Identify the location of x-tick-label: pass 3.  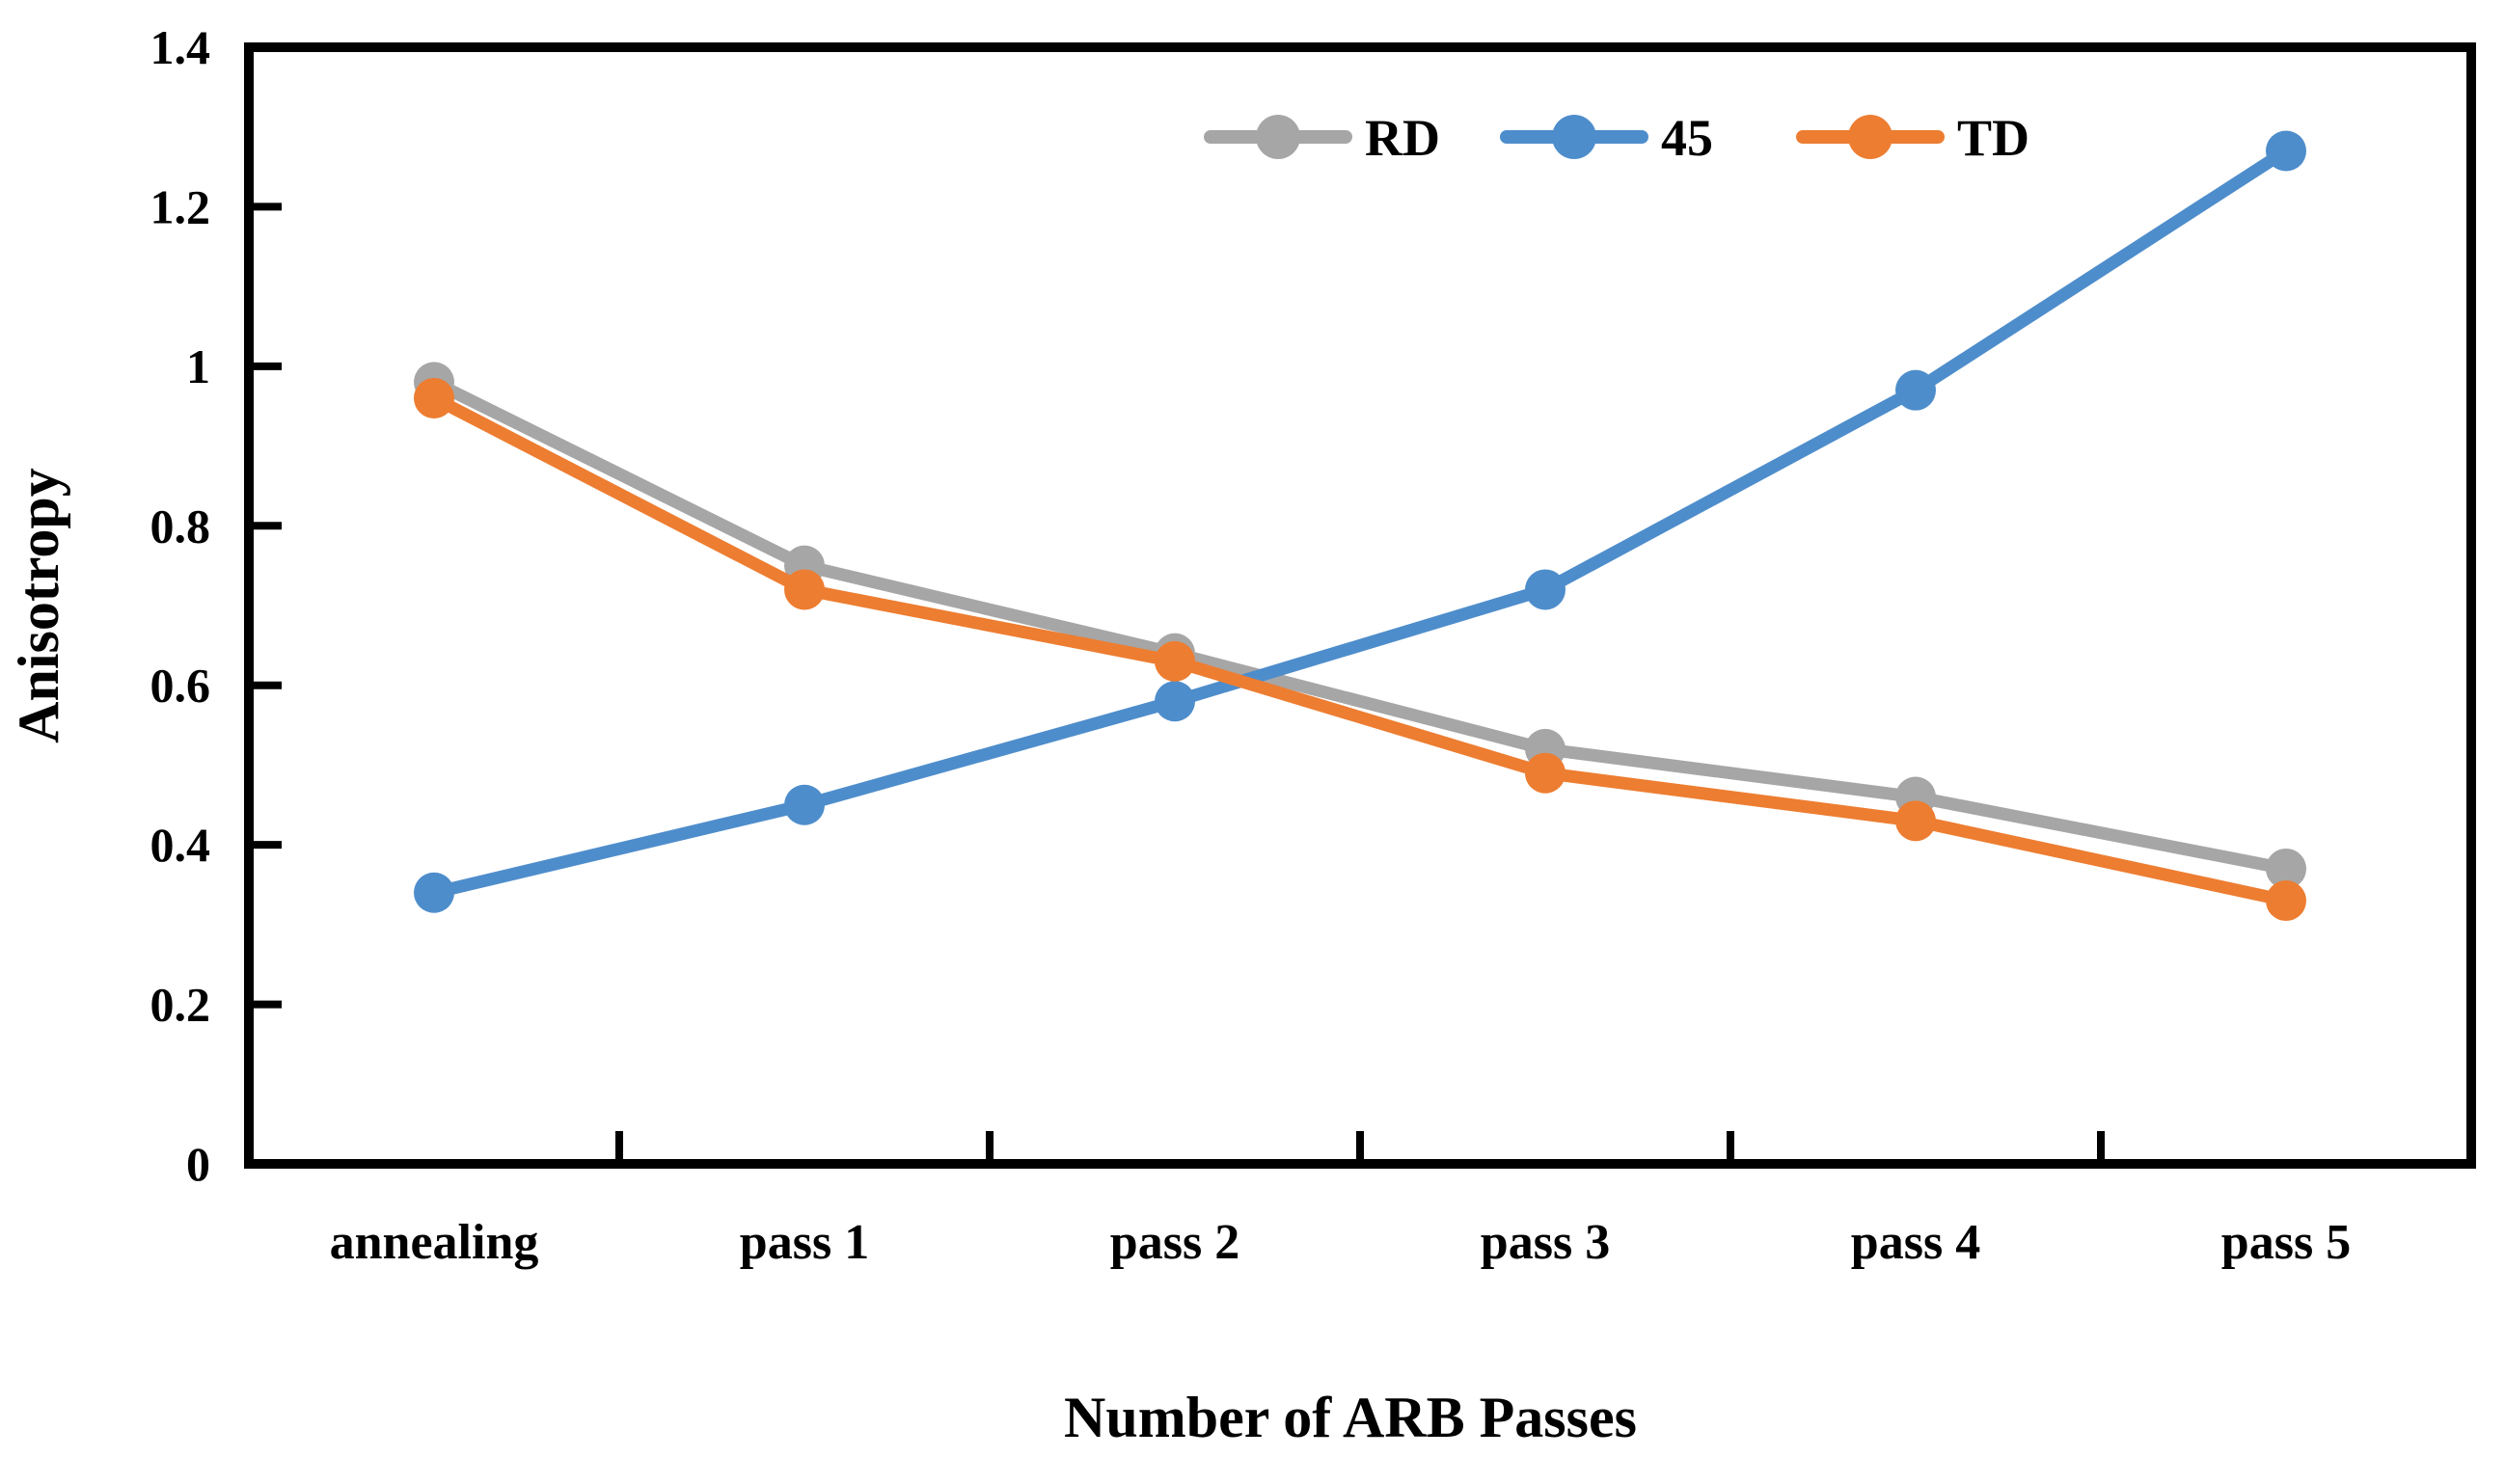
(1546, 1242).